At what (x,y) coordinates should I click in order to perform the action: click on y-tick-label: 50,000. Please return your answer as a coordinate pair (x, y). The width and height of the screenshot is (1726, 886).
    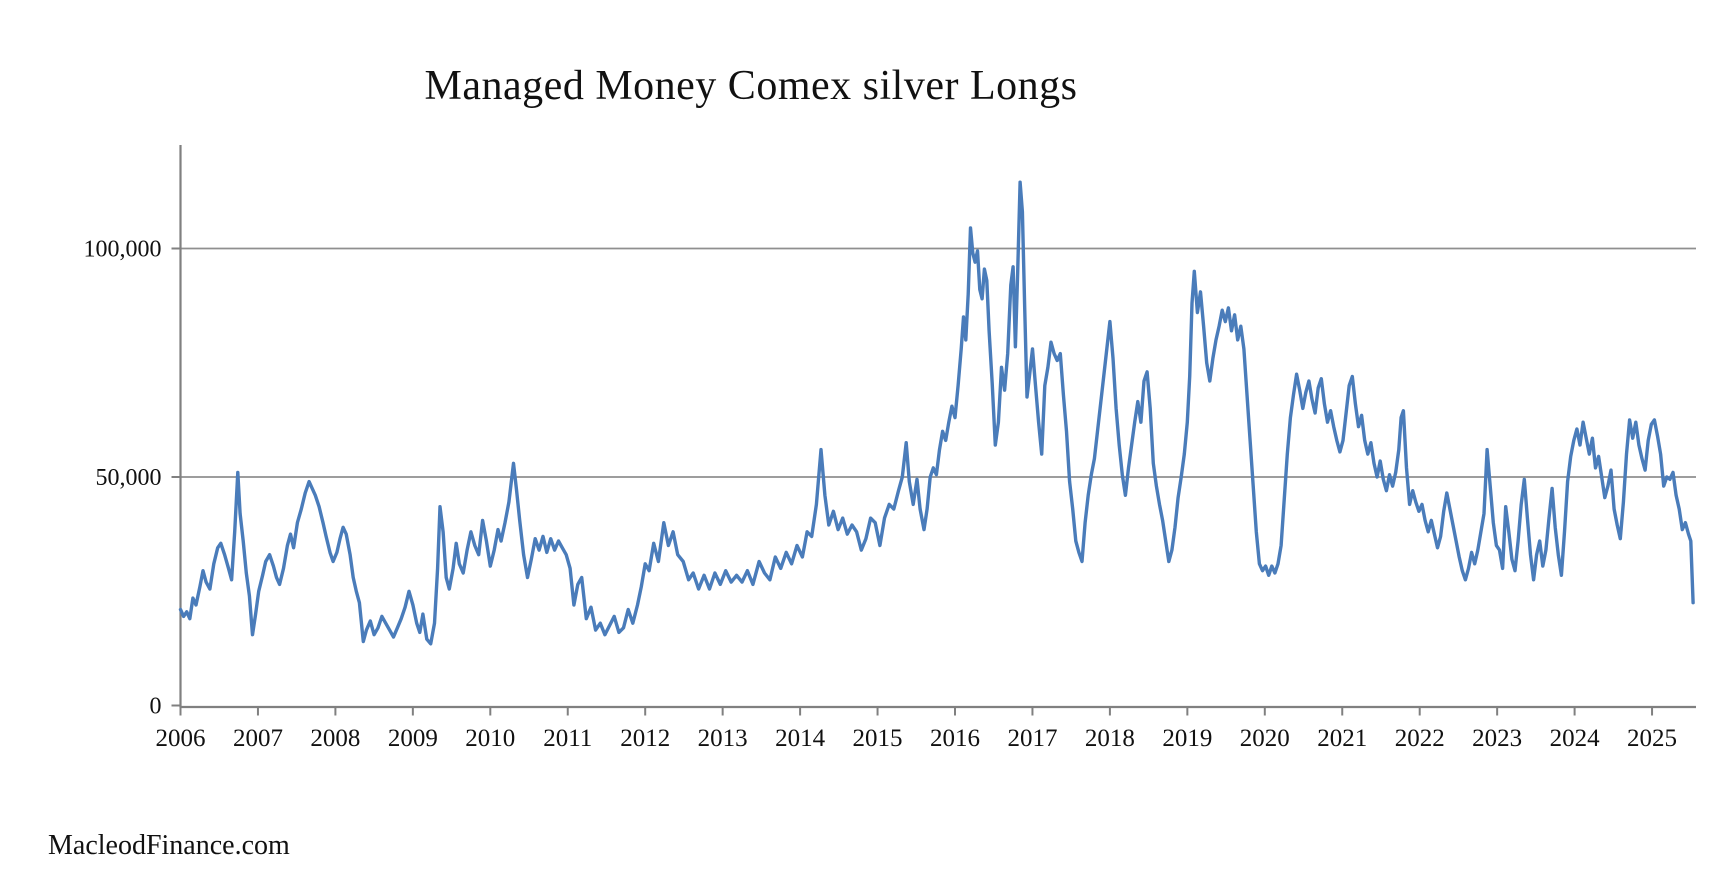
    Looking at the image, I should click on (129, 478).